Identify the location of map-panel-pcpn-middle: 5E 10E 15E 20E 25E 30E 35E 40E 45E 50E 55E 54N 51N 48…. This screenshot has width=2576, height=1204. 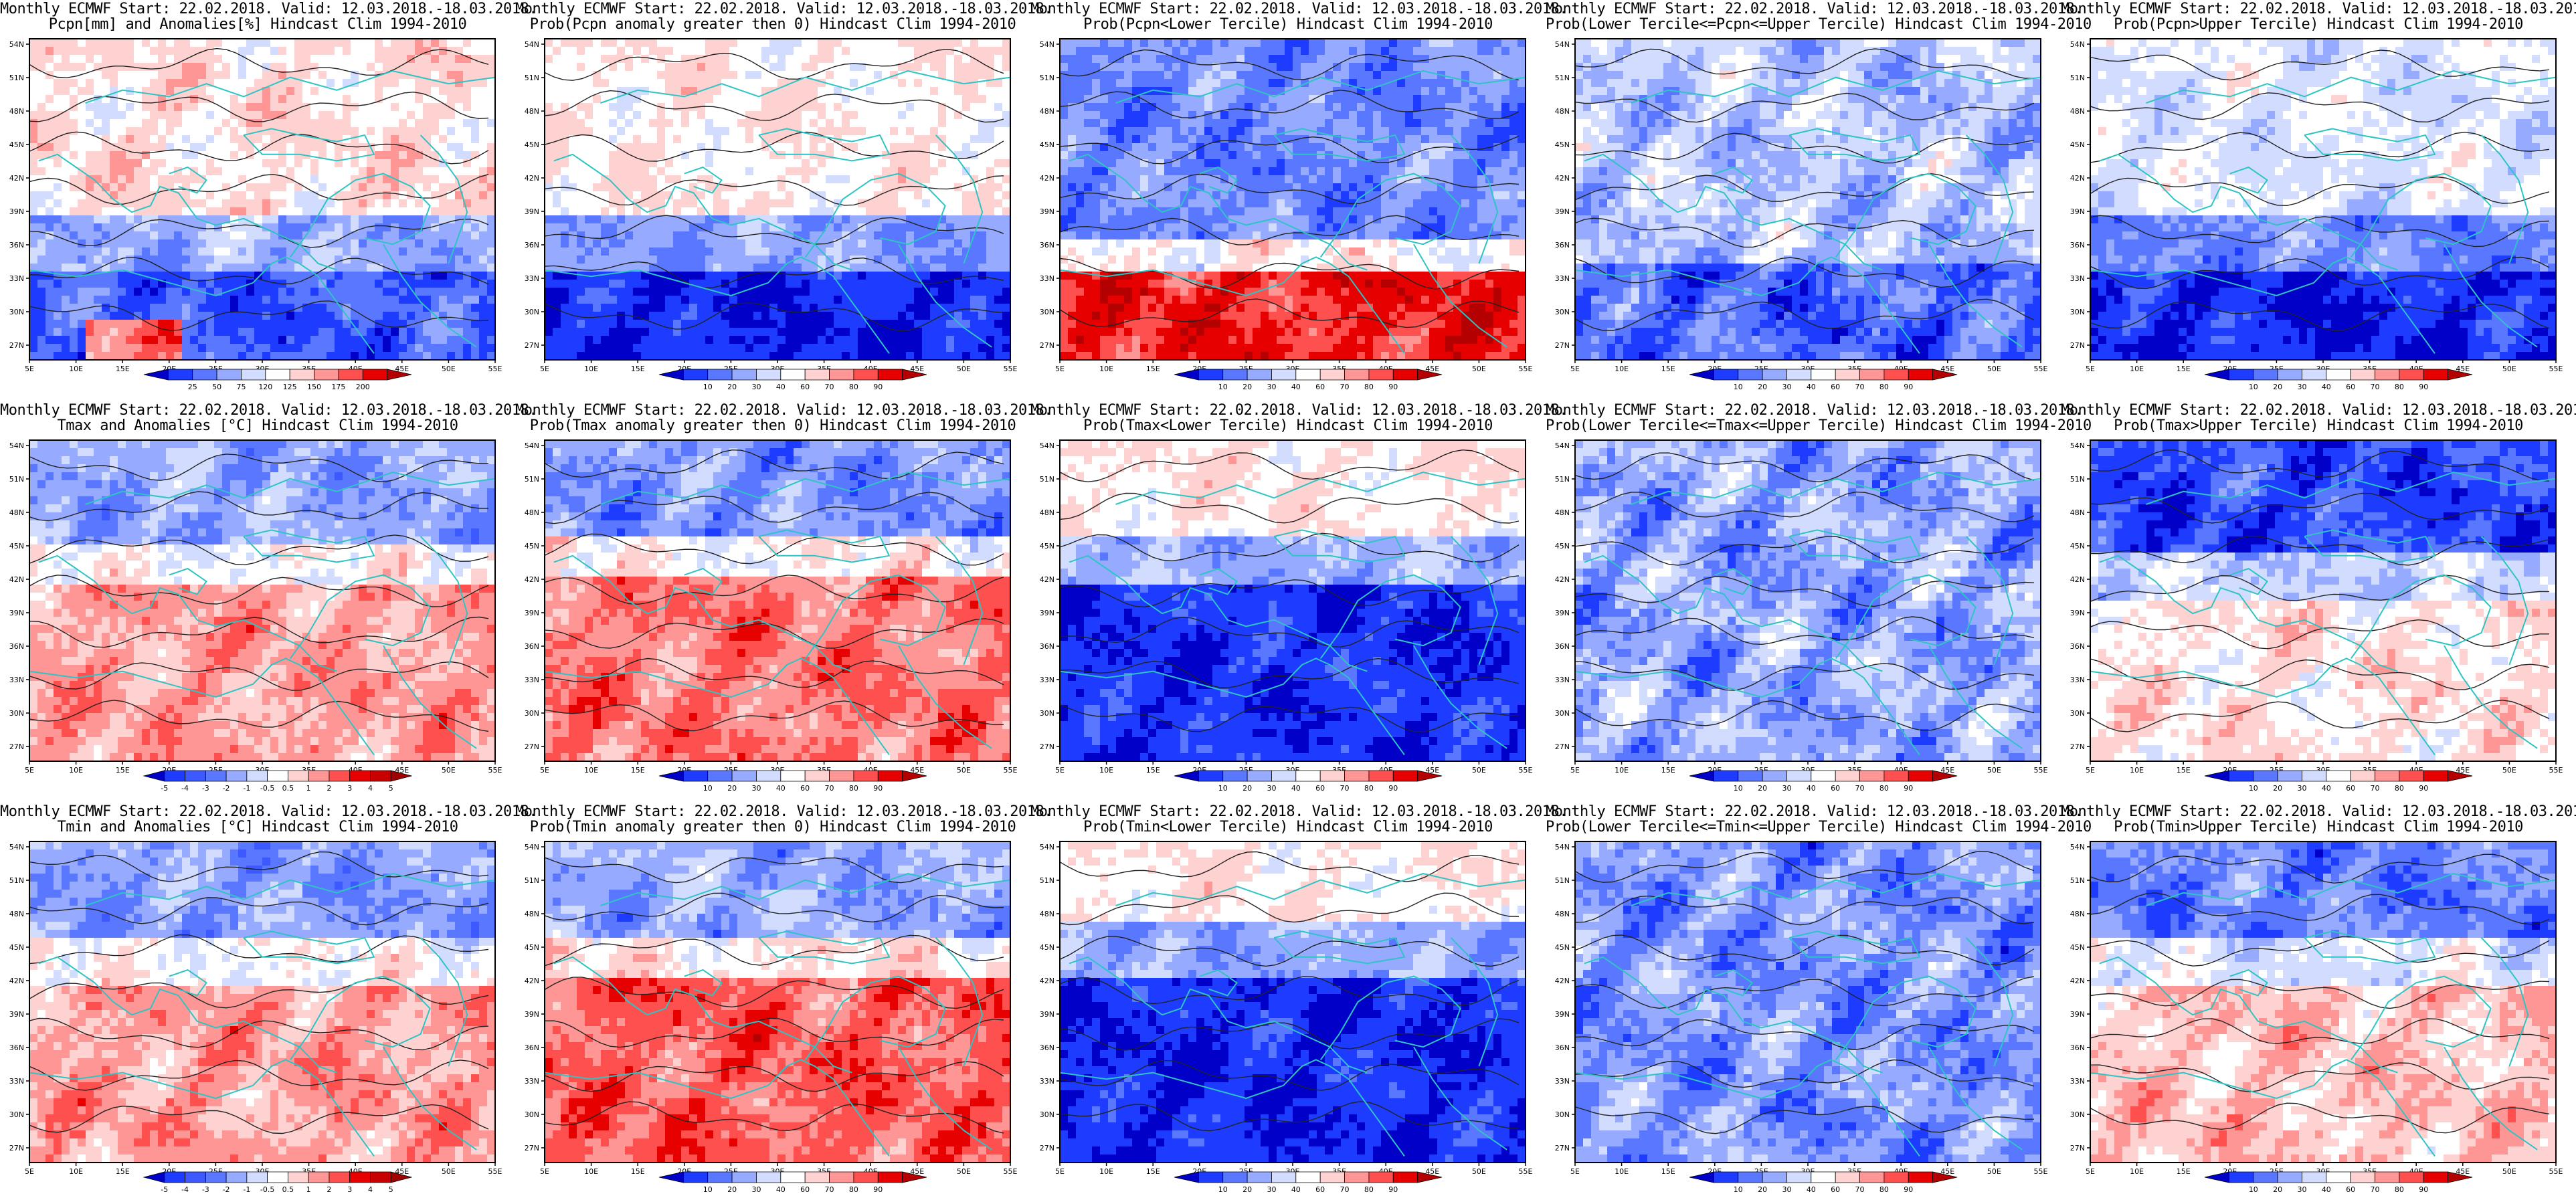
(1819, 200).